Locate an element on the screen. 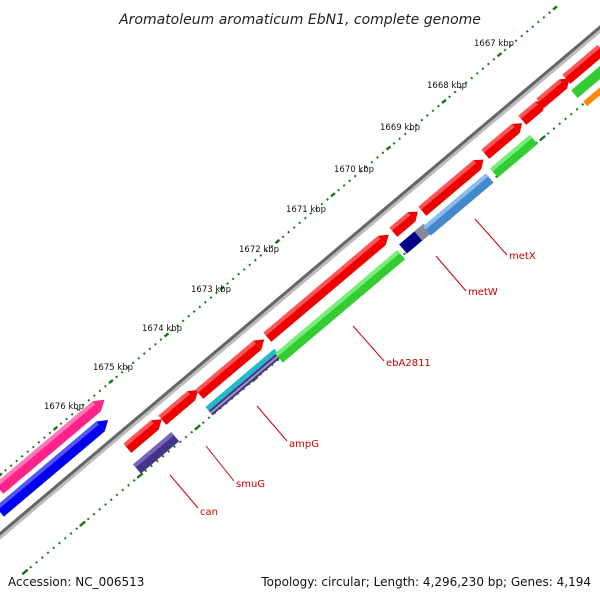 The width and height of the screenshot is (600, 600). gene-ebA2811 is located at coordinates (340, 306).